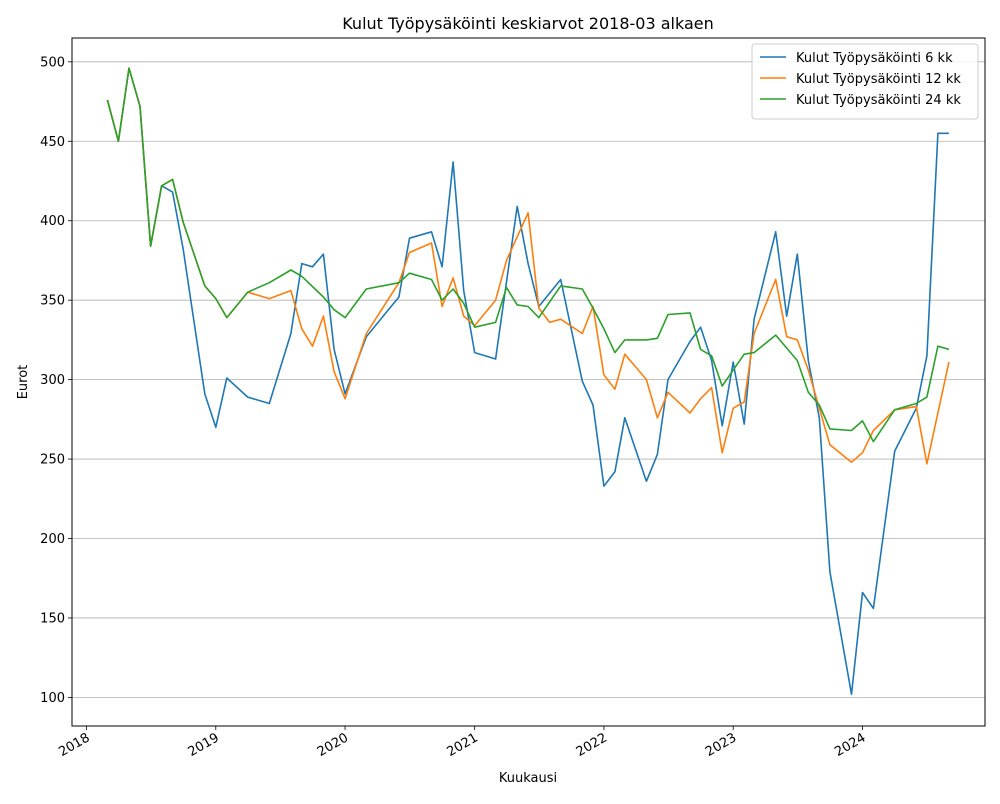 The width and height of the screenshot is (1000, 804). I want to click on y-tick-label: 350, so click(52, 301).